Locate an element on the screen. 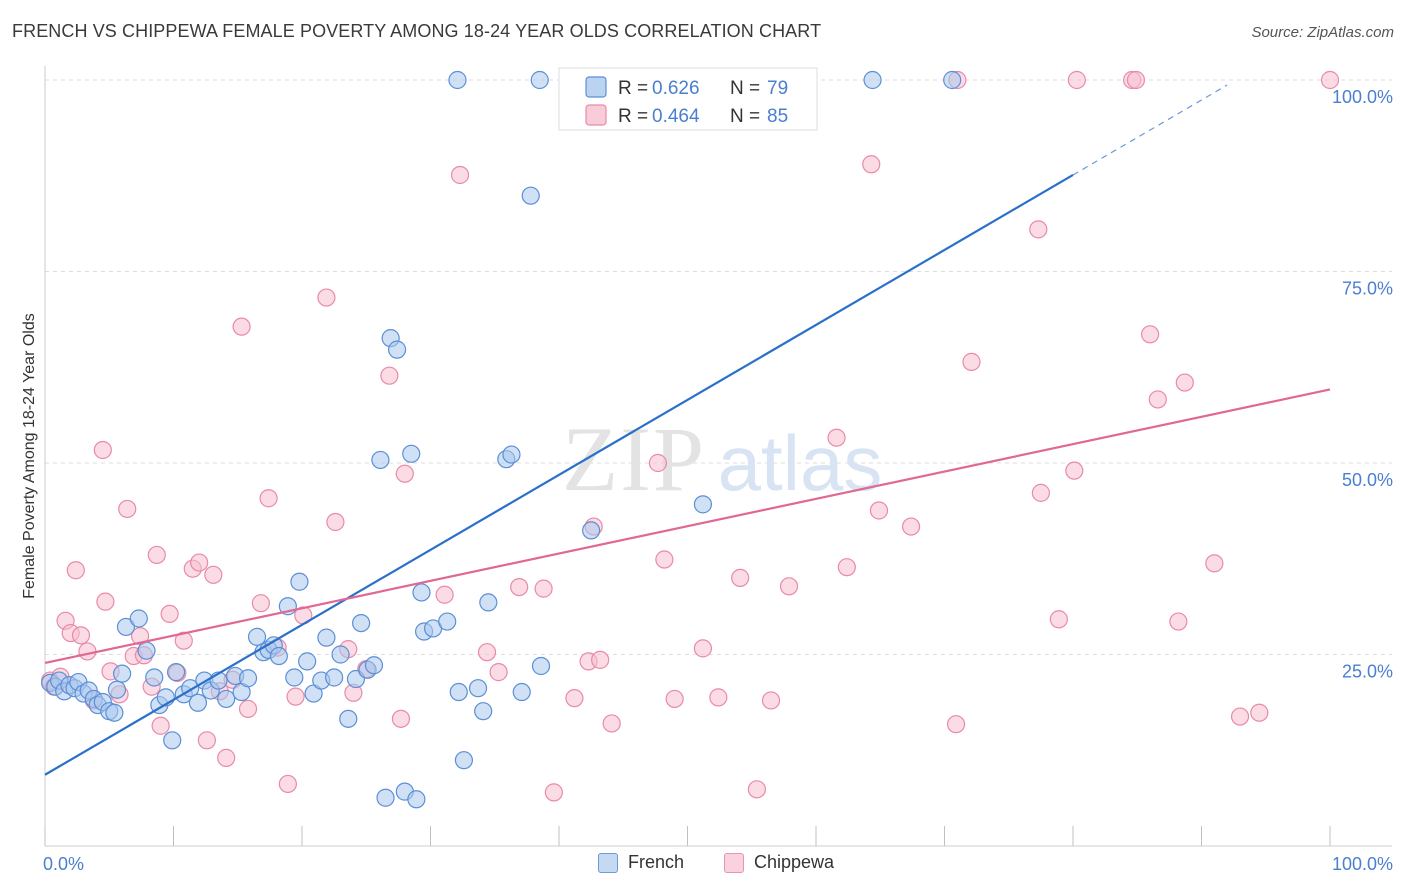  legend-swatch-chippewa is located at coordinates (596, 115).